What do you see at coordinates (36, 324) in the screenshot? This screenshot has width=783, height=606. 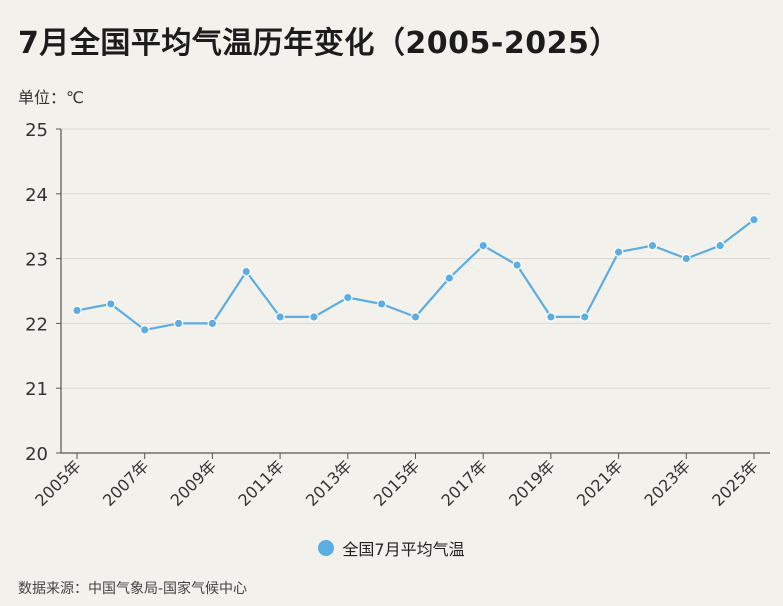 I see `y-tick-label: 22` at bounding box center [36, 324].